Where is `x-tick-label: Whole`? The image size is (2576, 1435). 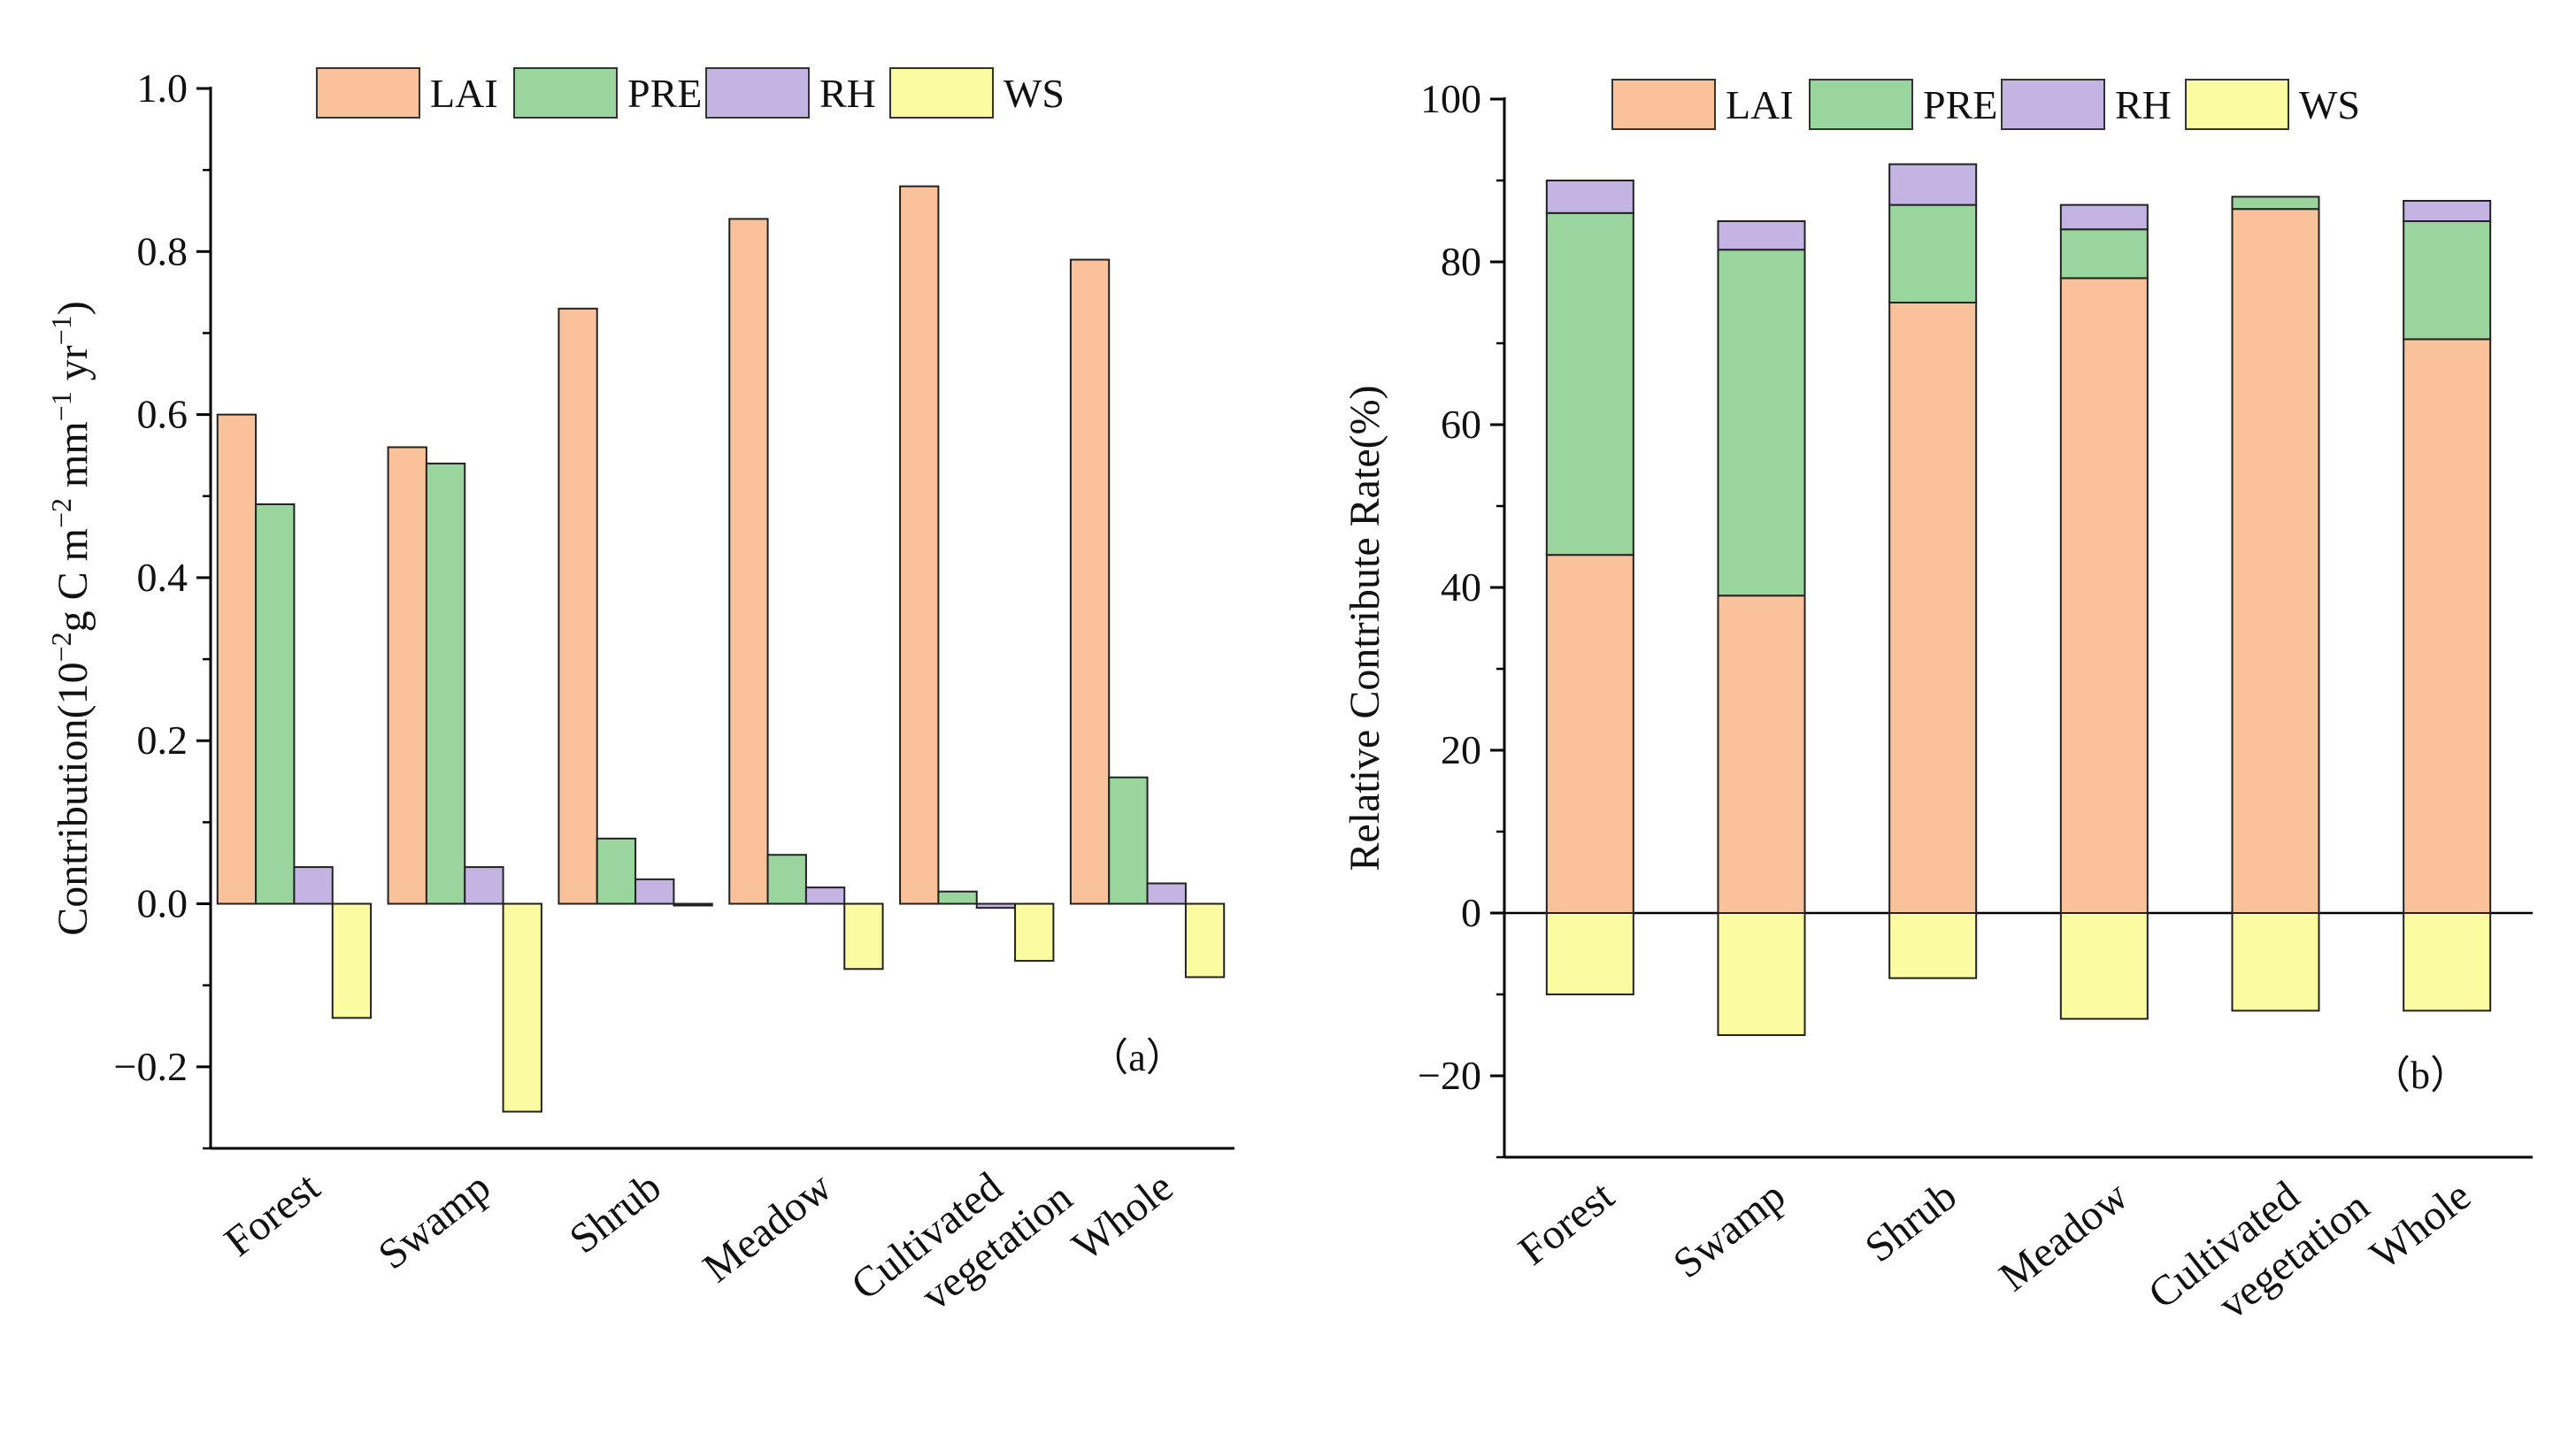
x-tick-label: Whole is located at coordinates (1122, 1216).